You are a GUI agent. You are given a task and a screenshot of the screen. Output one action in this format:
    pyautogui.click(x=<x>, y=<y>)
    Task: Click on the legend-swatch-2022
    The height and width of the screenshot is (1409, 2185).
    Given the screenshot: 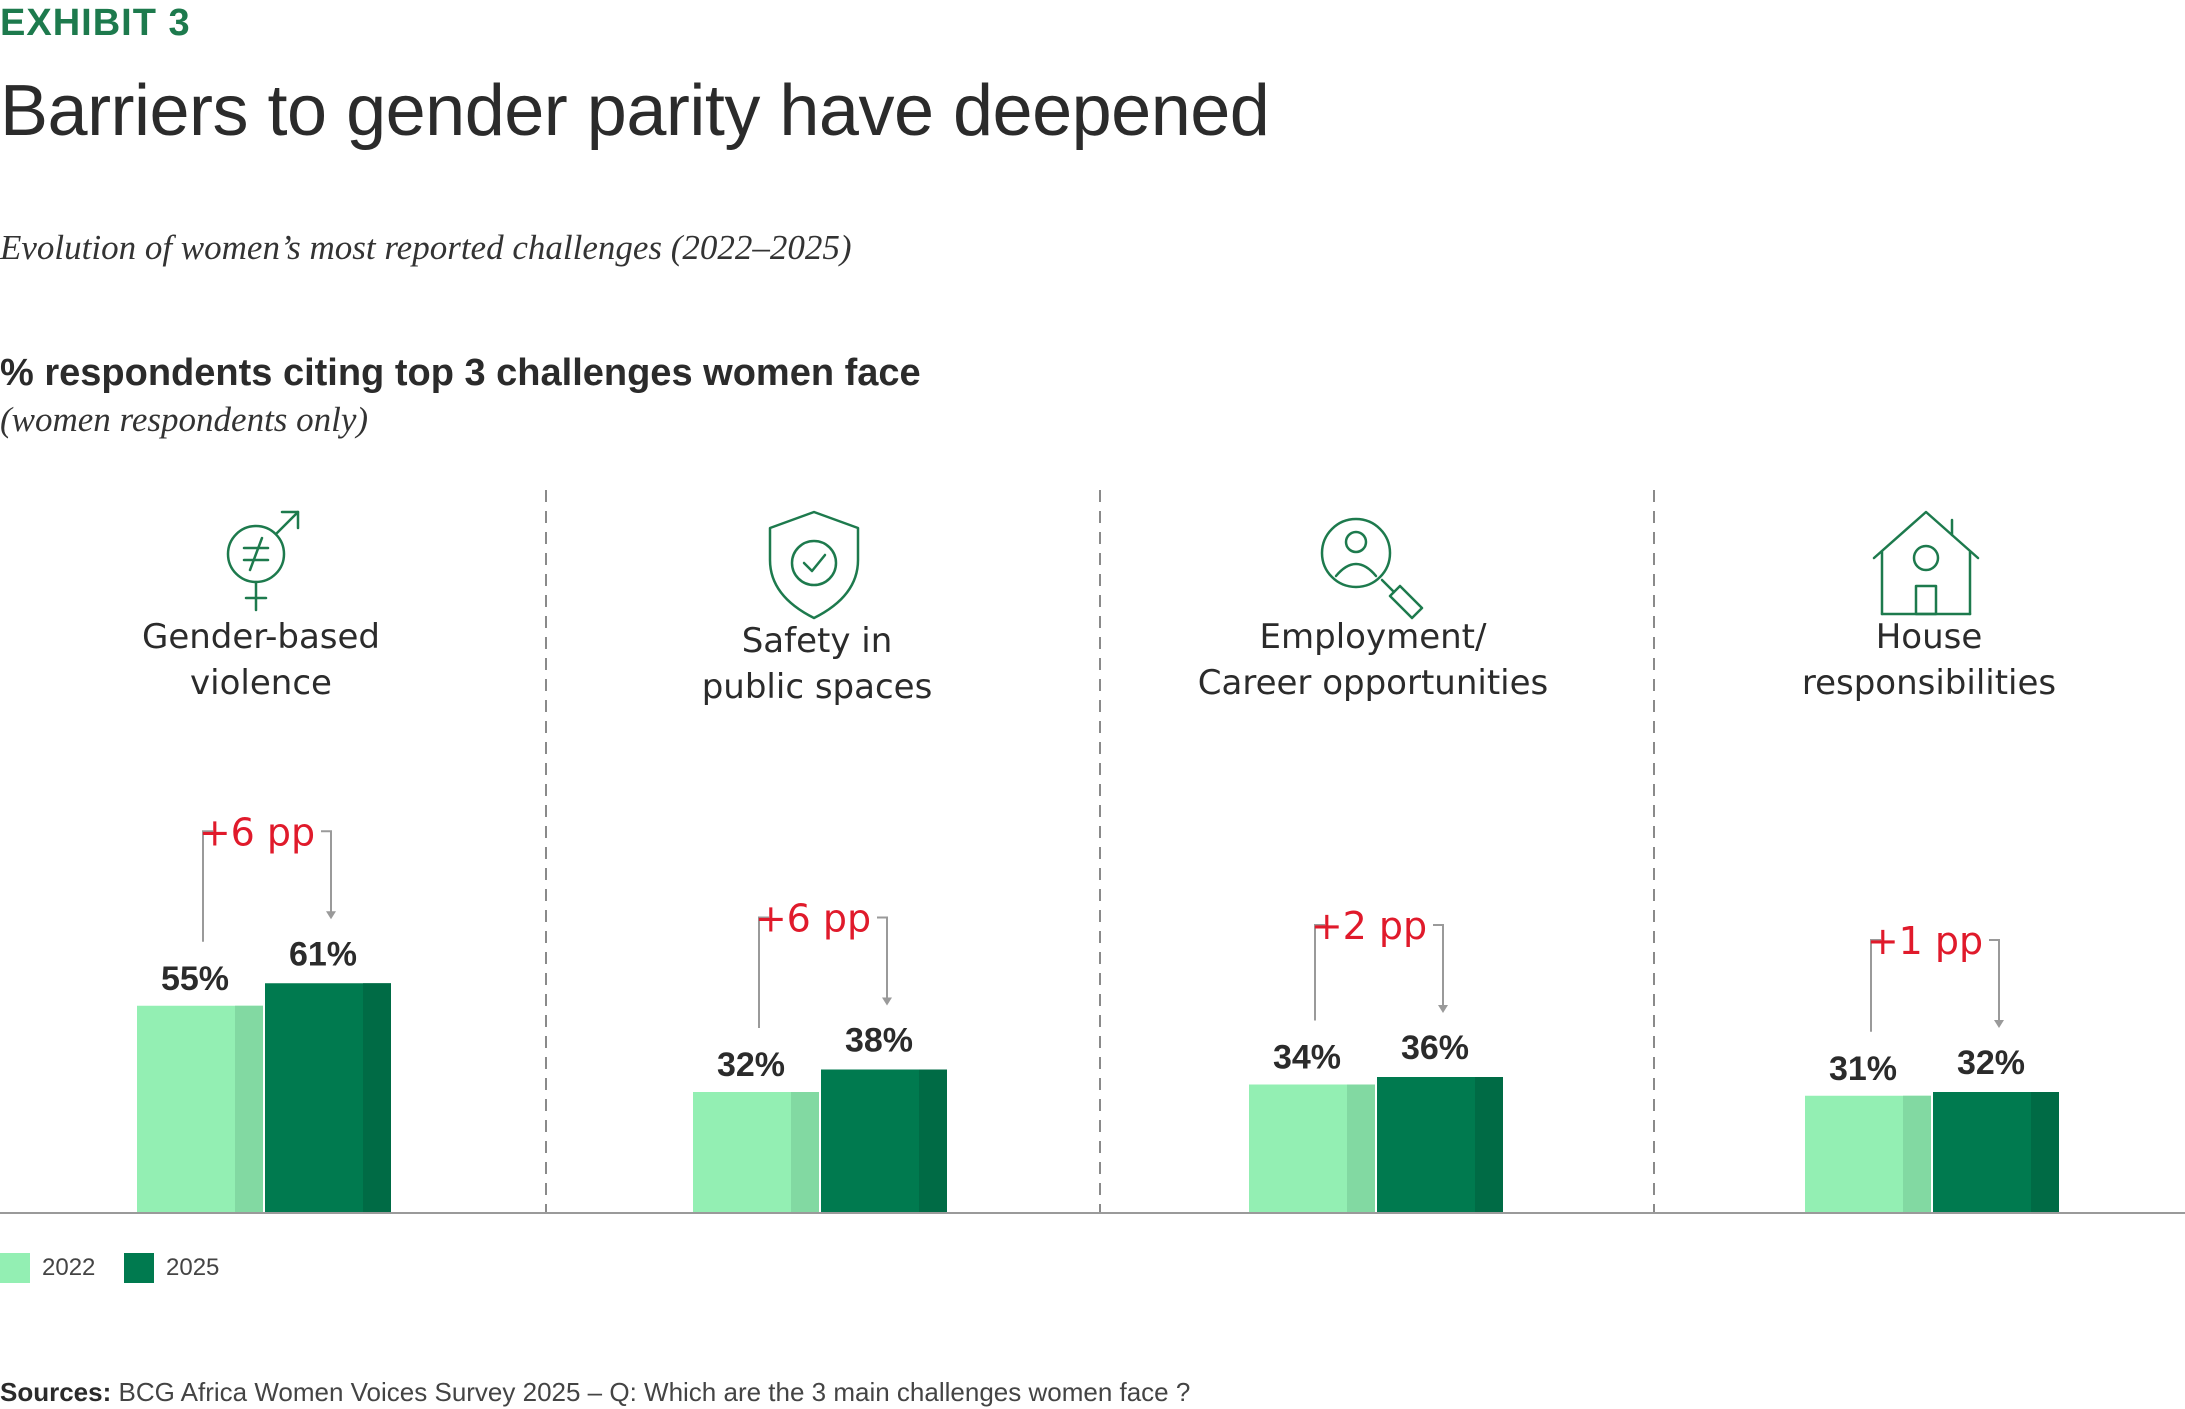 What is the action you would take?
    pyautogui.click(x=15, y=1268)
    